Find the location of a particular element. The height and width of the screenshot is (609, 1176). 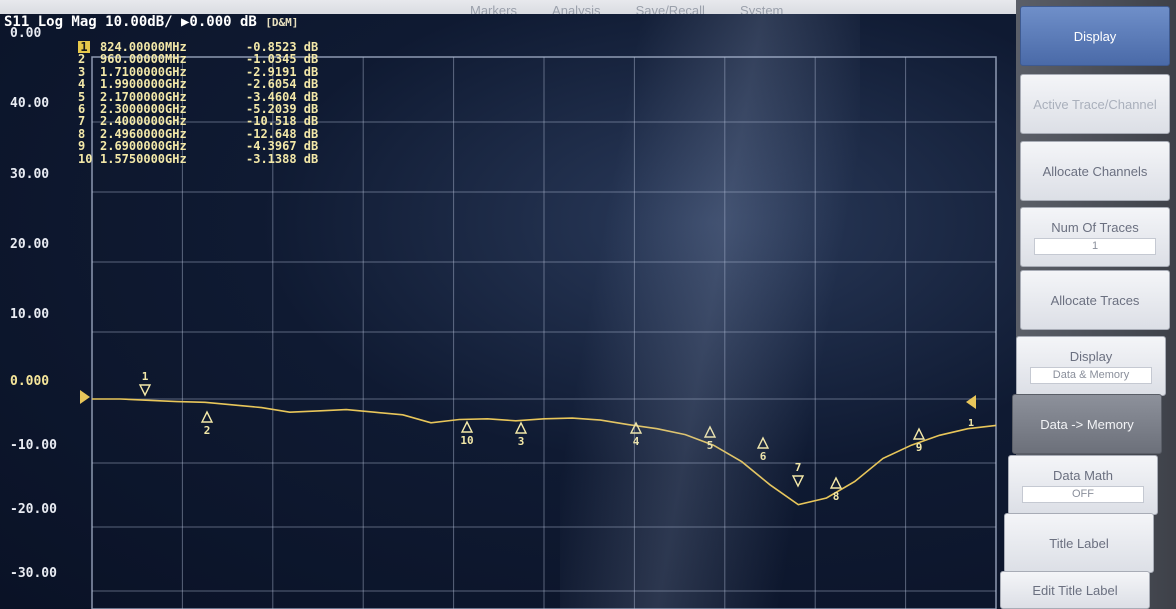

y-label-m30: -30.00 is located at coordinates (33, 573).